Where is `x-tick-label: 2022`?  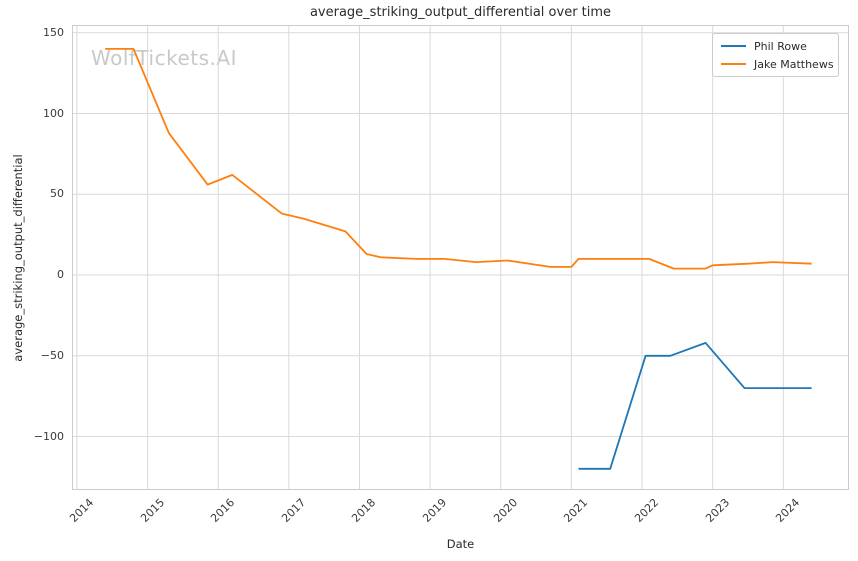 x-tick-label: 2022 is located at coordinates (647, 510).